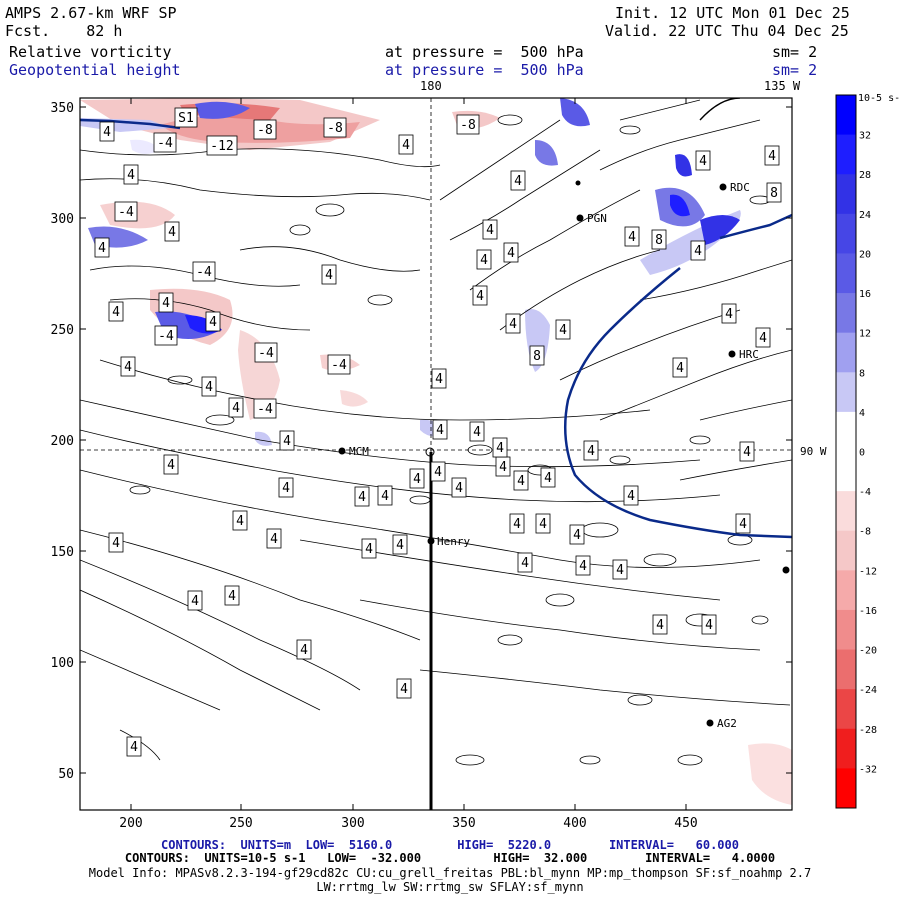 This screenshot has width=900, height=900. Describe the element at coordinates (868, 690) in the screenshot. I see `colorbar-label: -24` at that location.